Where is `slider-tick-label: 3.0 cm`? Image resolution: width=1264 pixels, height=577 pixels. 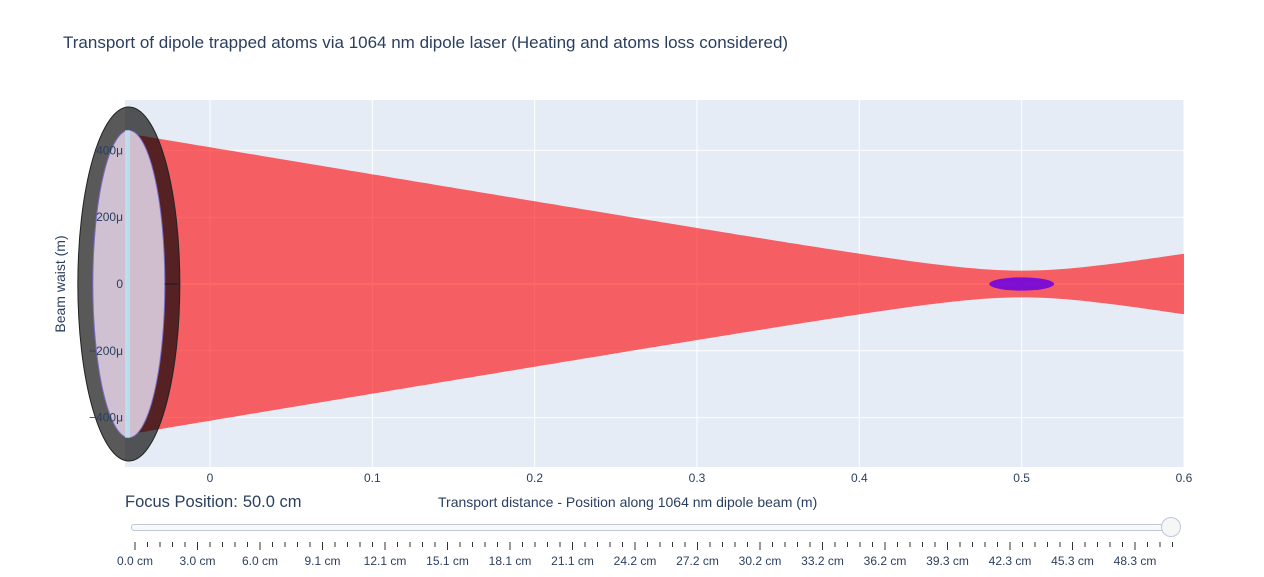 slider-tick-label: 3.0 cm is located at coordinates (197, 561).